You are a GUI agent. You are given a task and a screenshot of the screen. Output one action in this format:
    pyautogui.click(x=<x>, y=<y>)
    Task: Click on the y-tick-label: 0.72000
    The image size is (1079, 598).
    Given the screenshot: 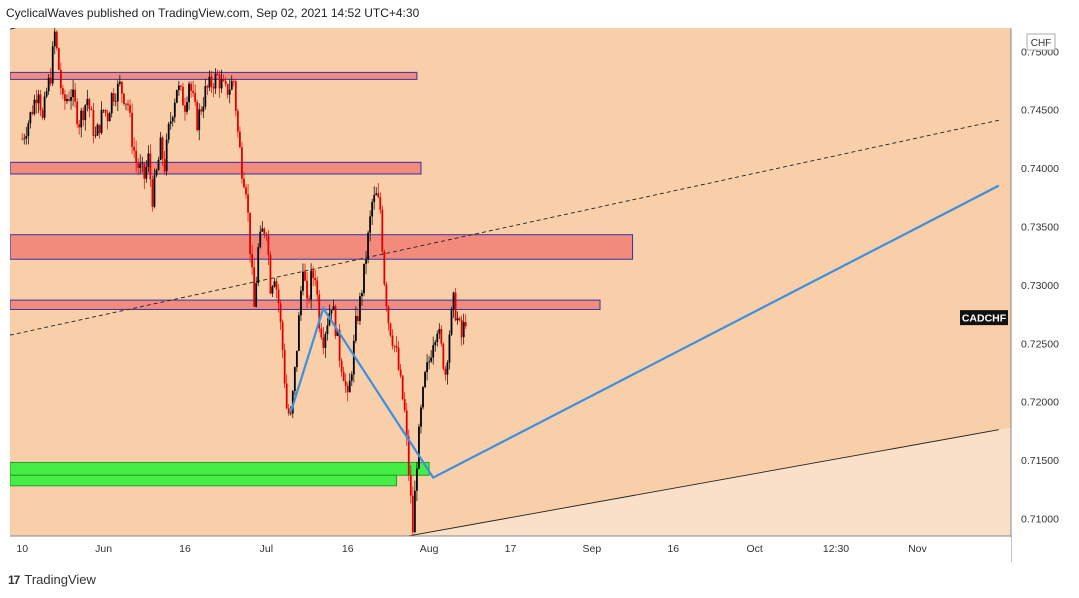 What is the action you would take?
    pyautogui.click(x=1040, y=403)
    